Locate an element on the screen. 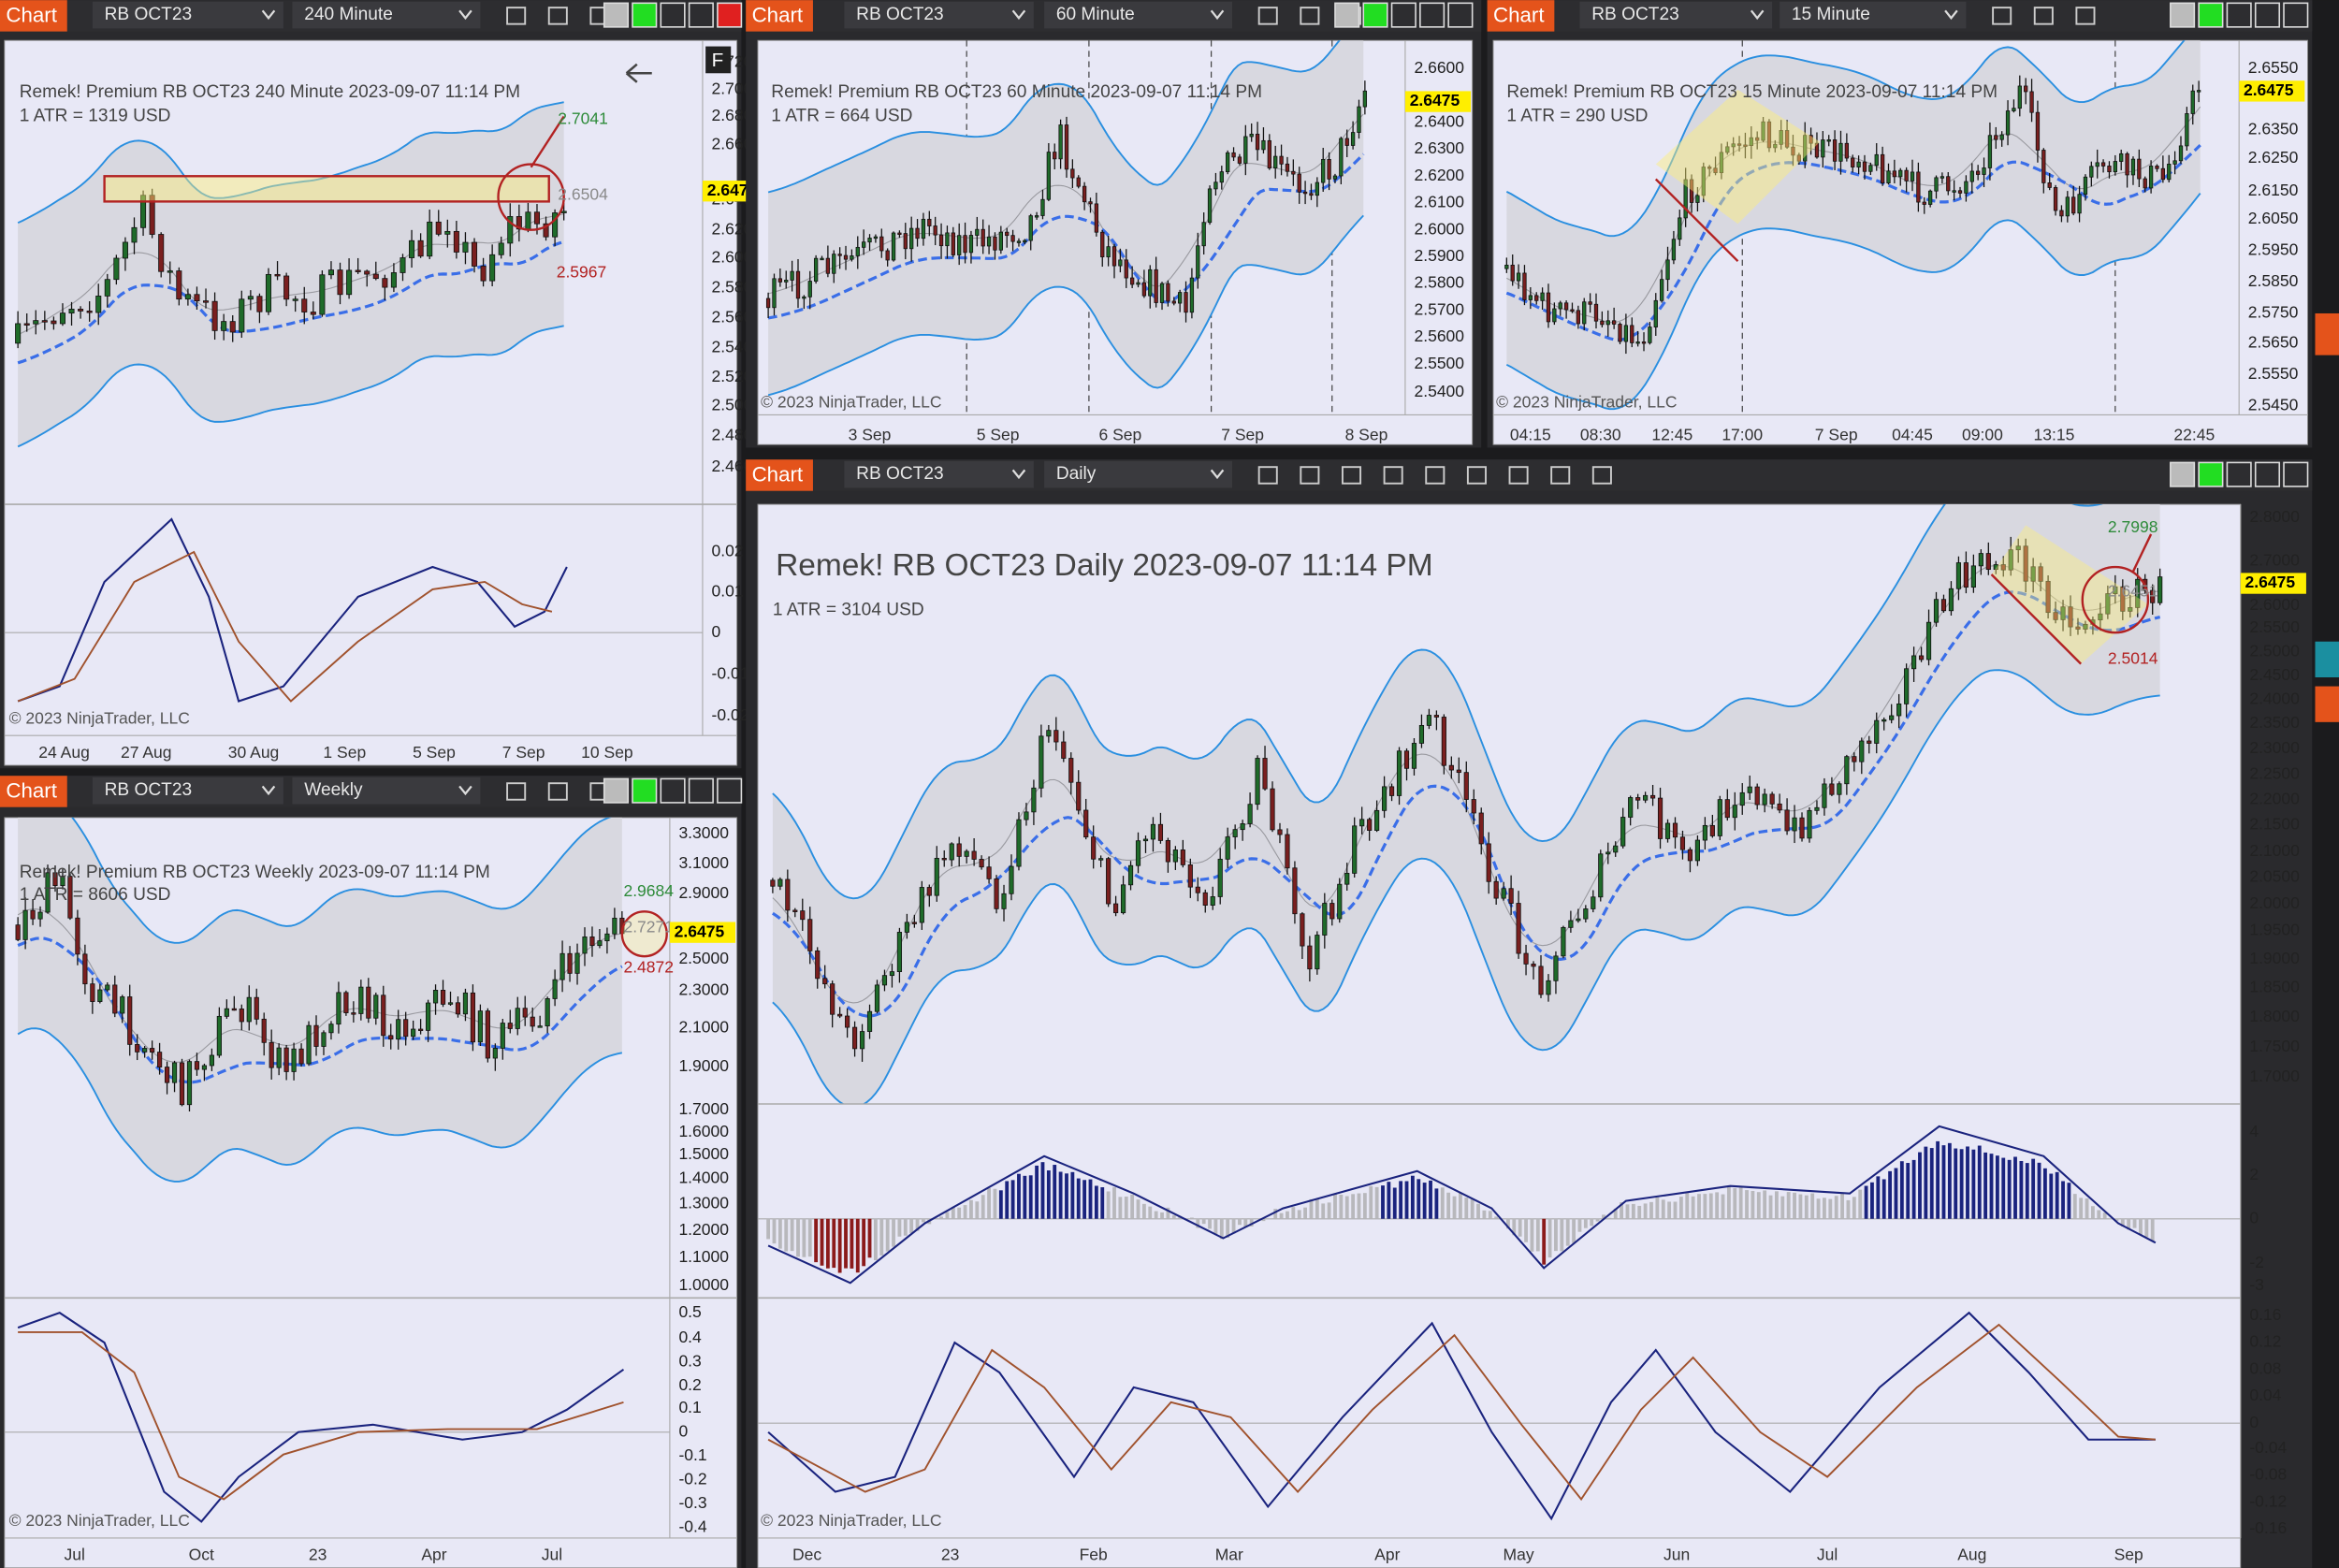 Image resolution: width=2339 pixels, height=1568 pixels. price-axis-label: 2.5800 is located at coordinates (1439, 283).